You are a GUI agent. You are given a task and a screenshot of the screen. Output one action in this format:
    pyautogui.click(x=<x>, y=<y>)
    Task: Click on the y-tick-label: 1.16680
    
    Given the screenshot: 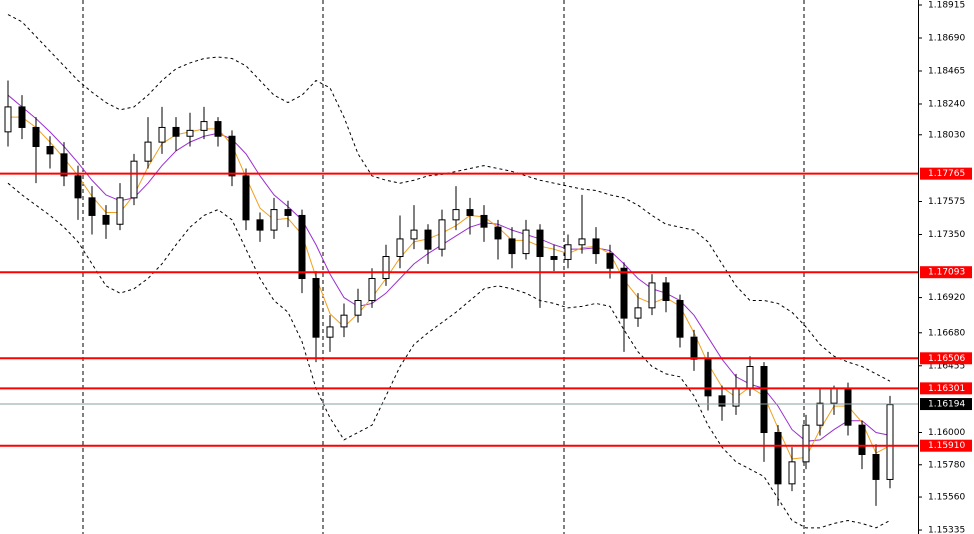 What is the action you would take?
    pyautogui.click(x=946, y=333)
    